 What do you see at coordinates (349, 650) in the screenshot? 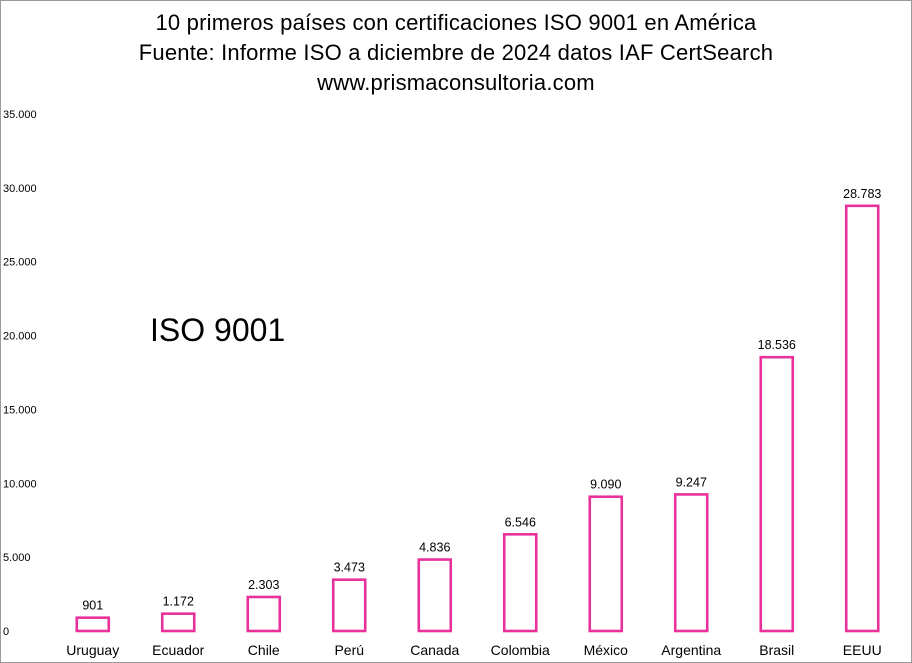
I see `x-tick-label: Perú` at bounding box center [349, 650].